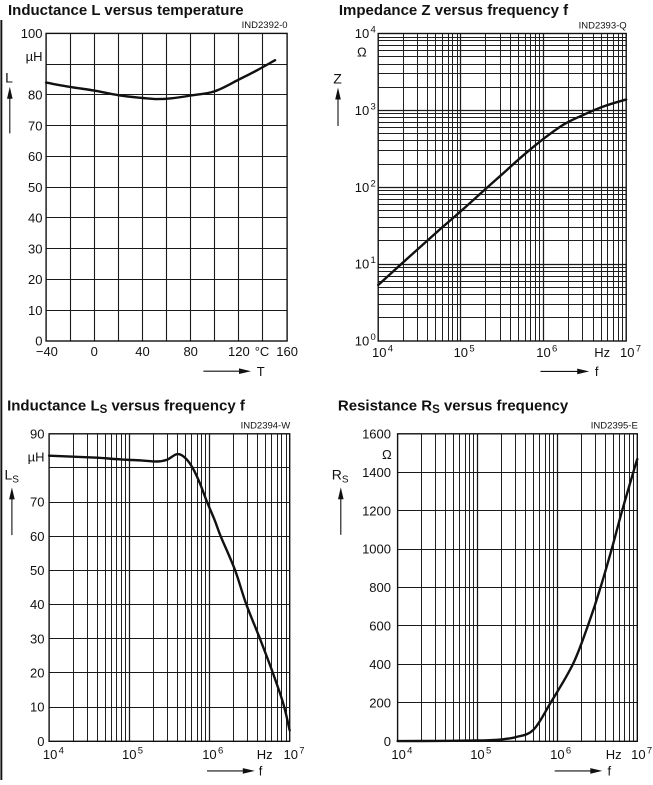 The width and height of the screenshot is (653, 785). What do you see at coordinates (376, 510) in the screenshot?
I see `svg-text: 1200` at bounding box center [376, 510].